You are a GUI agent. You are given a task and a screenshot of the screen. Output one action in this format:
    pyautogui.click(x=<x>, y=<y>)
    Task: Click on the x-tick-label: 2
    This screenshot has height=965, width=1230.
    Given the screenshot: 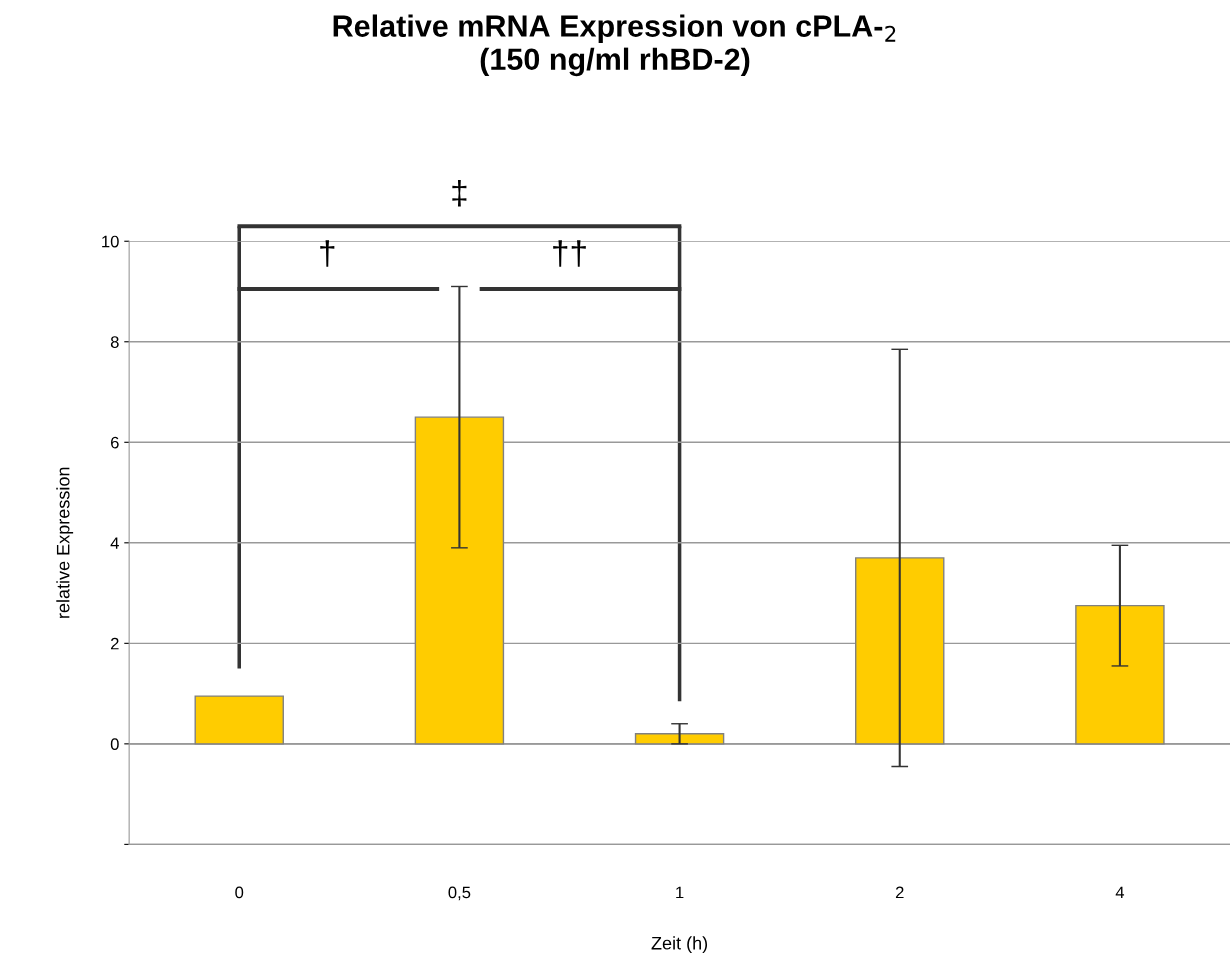 What is the action you would take?
    pyautogui.click(x=899, y=892)
    